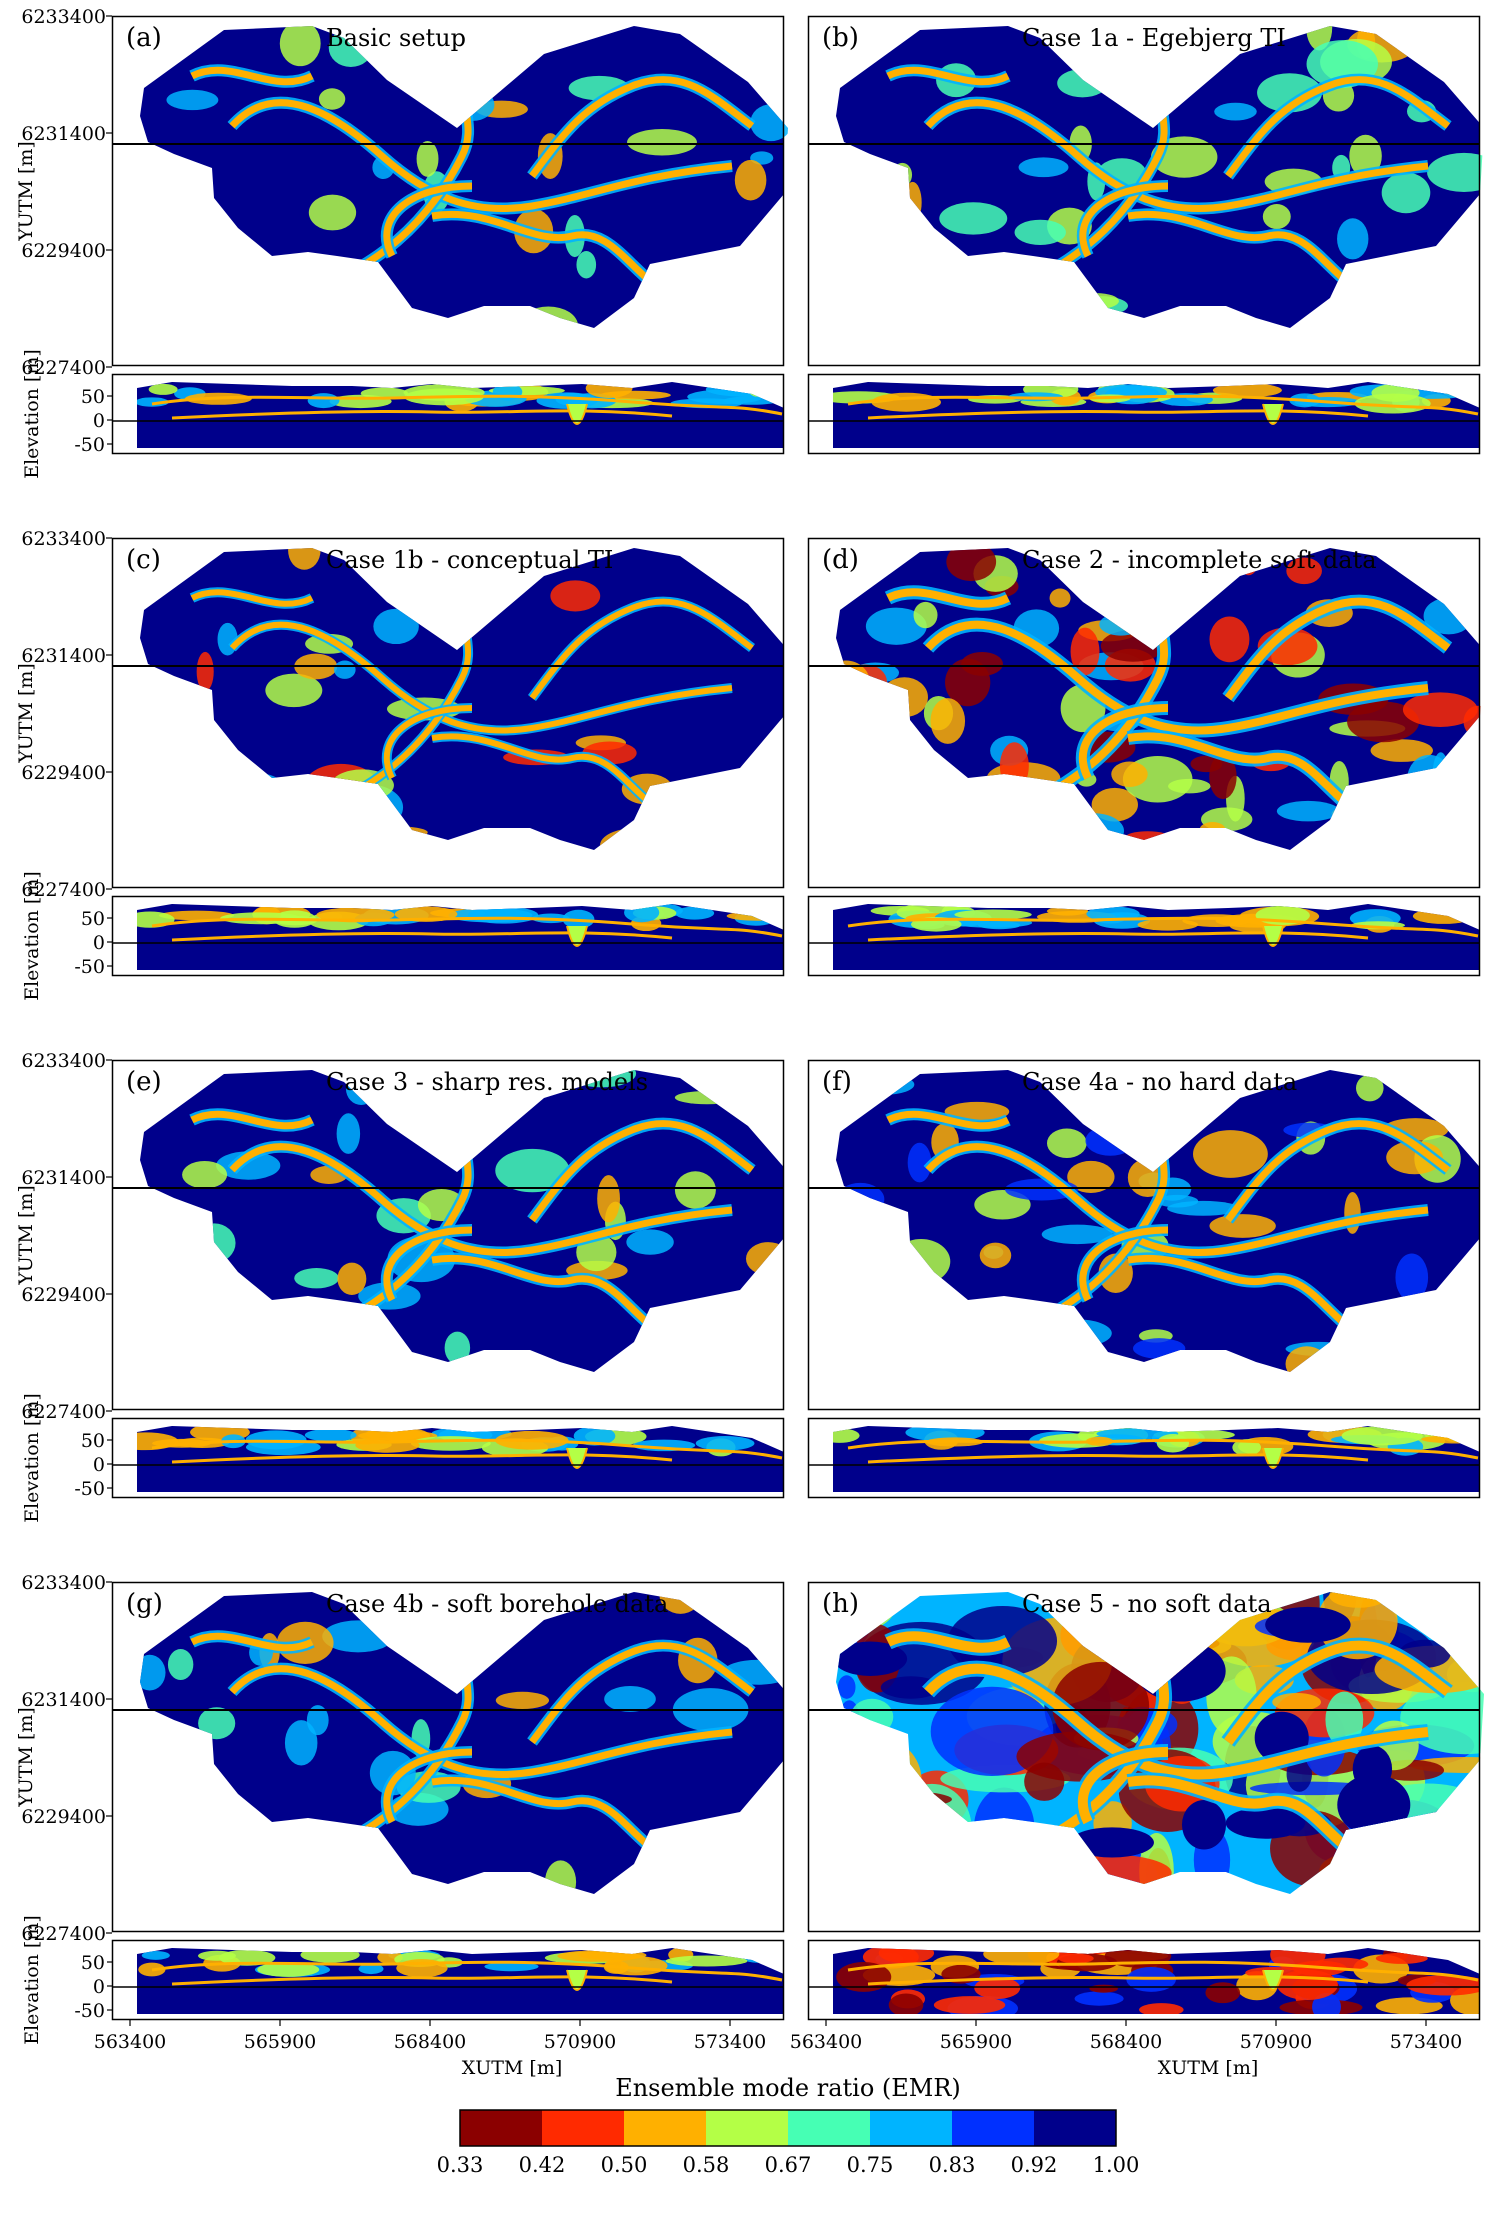  I want to click on panel-letter: (b), so click(840, 38).